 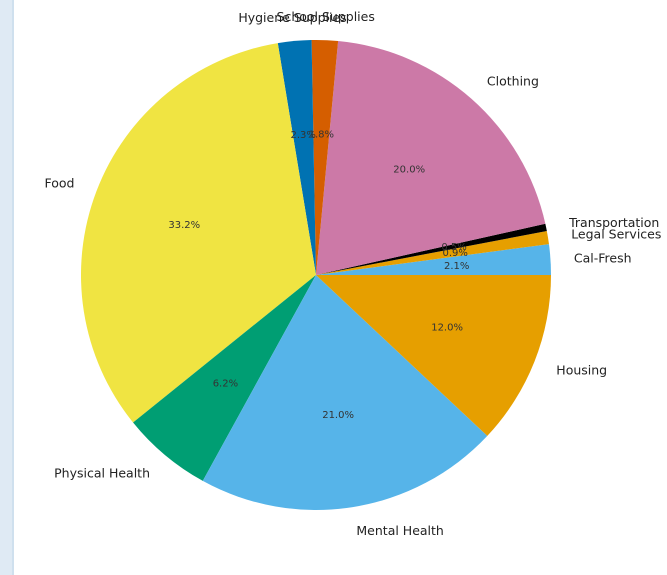 What do you see at coordinates (456, 266) in the screenshot?
I see `pct-label-cal-fresh: 2.1%` at bounding box center [456, 266].